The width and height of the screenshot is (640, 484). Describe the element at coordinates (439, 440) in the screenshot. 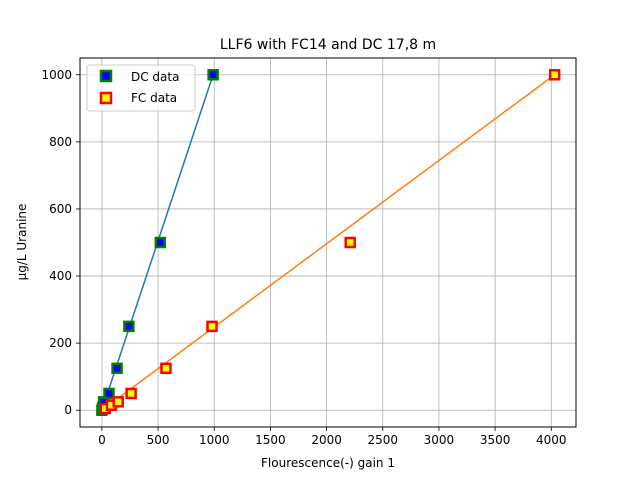

I see `x-tick-label: 3000` at that location.